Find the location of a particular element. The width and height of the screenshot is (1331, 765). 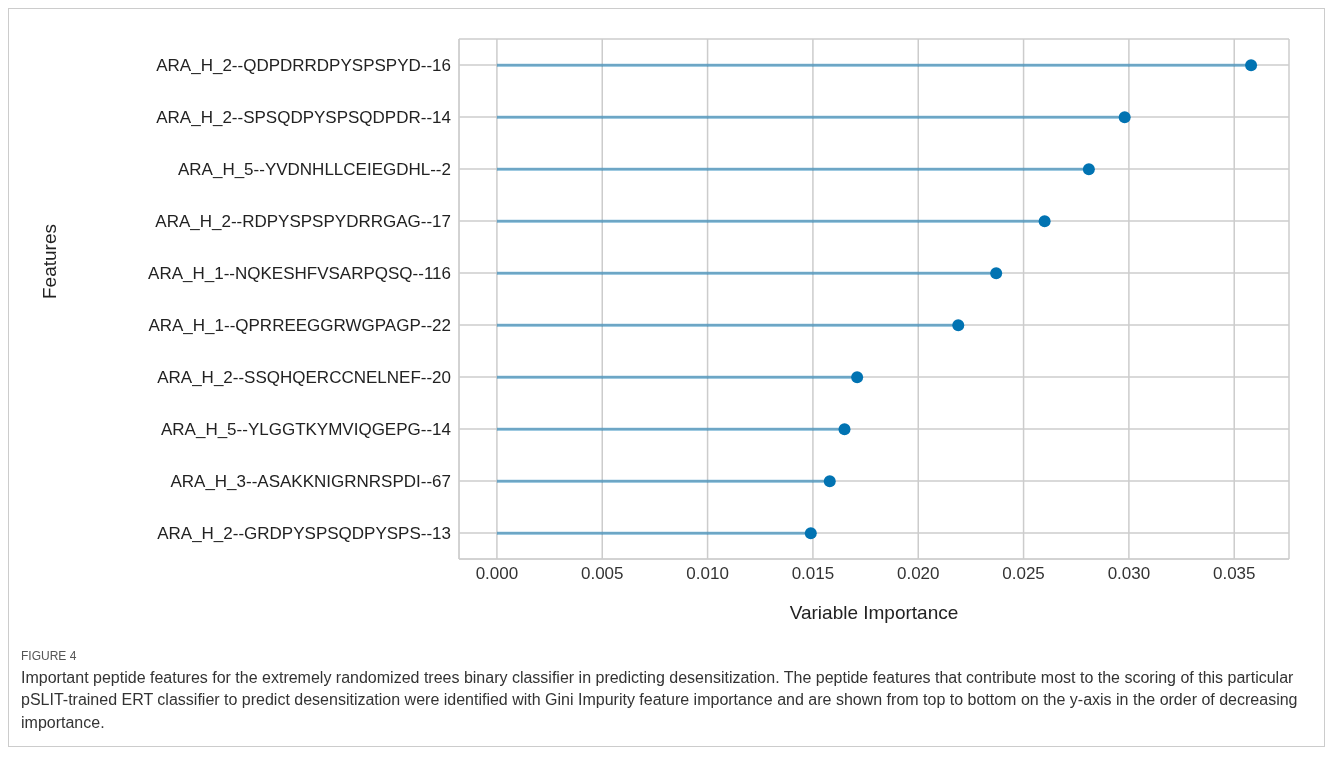

y-tick-label: ARA_H_3--ASAKKNIGRNRSPDI--67 is located at coordinates (310, 482).